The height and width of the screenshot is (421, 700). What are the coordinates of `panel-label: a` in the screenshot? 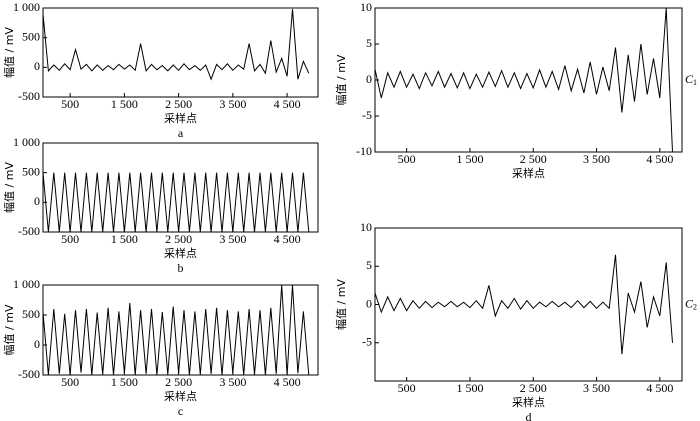 It's located at (181, 133).